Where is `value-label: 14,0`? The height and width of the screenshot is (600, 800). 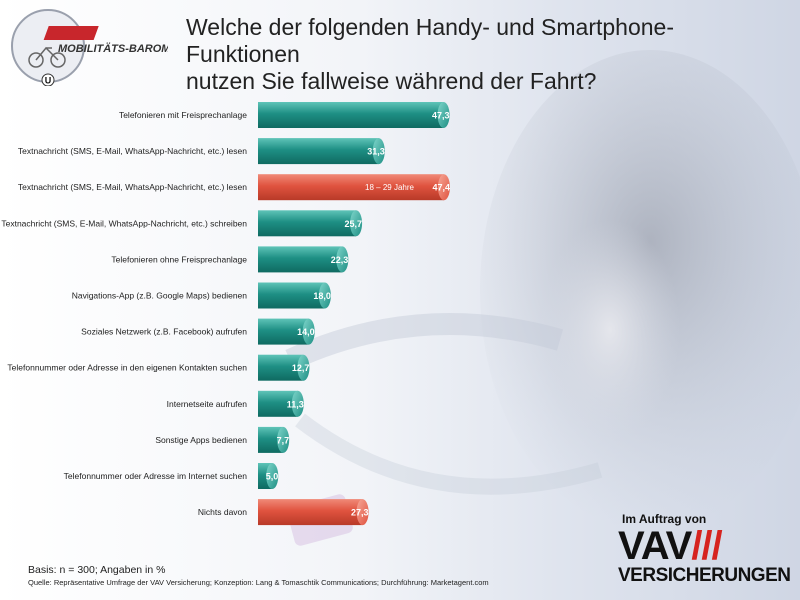 value-label: 14,0 is located at coordinates (306, 332).